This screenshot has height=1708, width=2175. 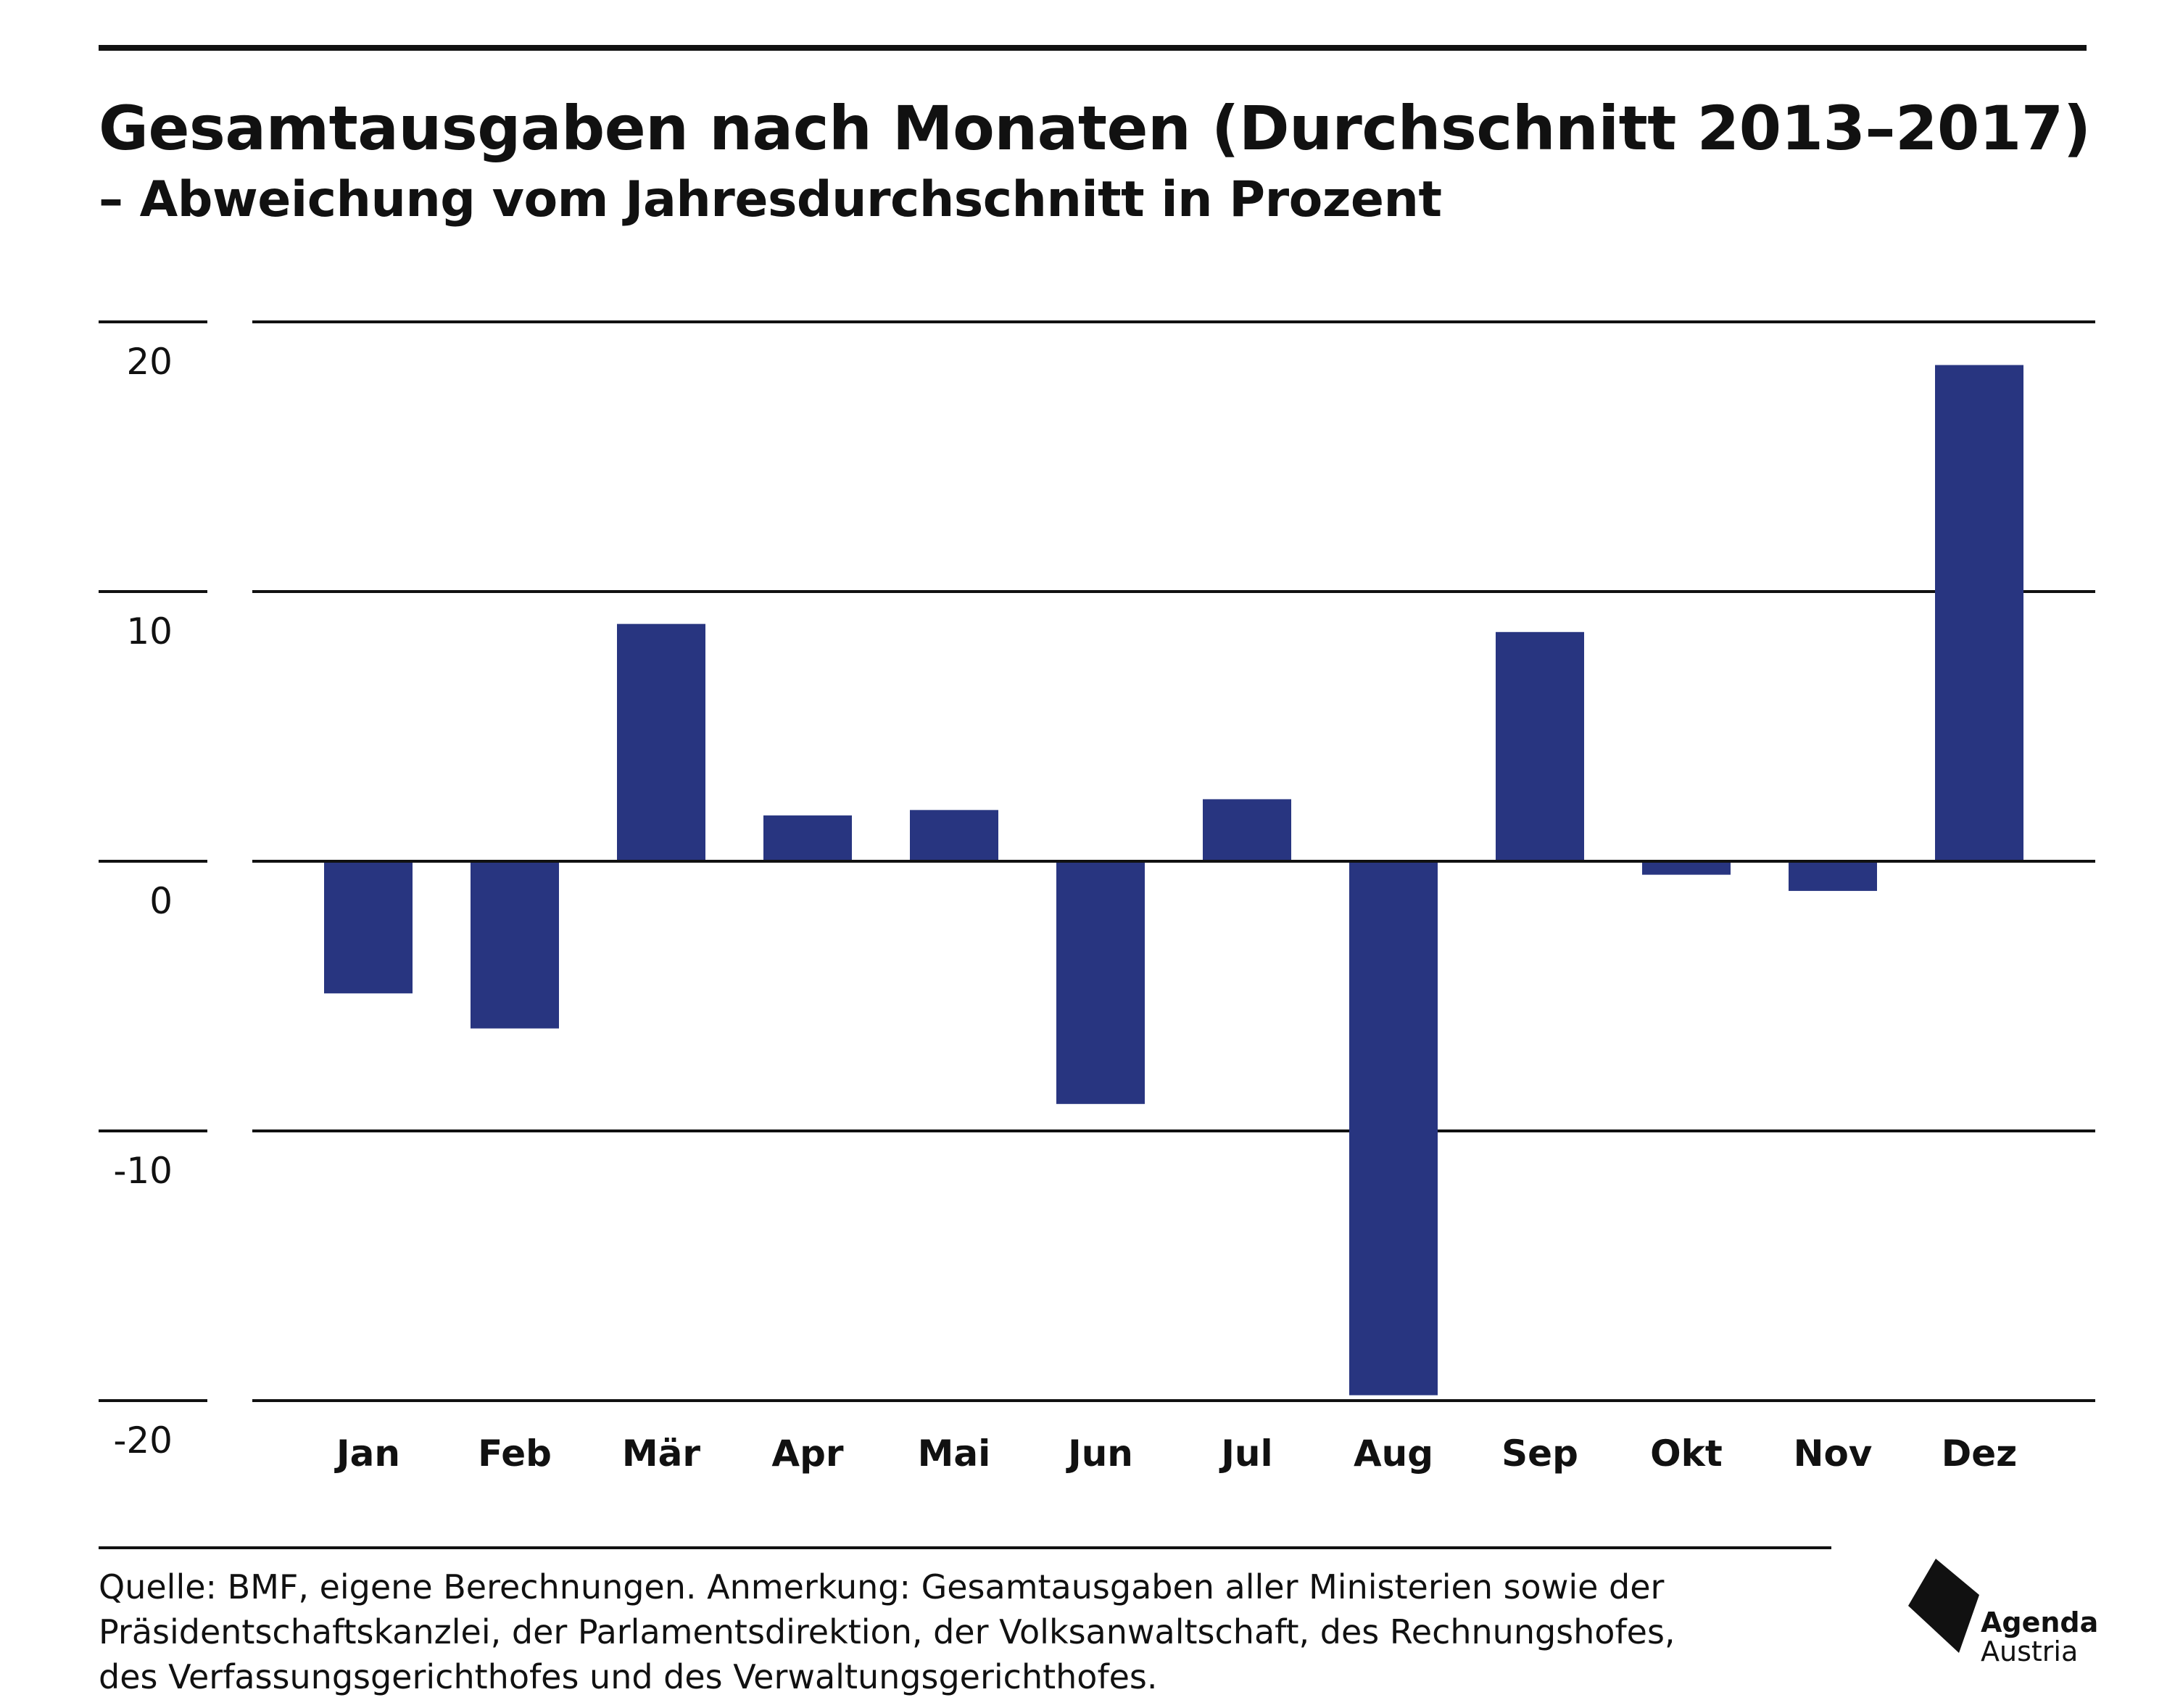 I want to click on y-tick-label: -20, so click(x=143, y=1440).